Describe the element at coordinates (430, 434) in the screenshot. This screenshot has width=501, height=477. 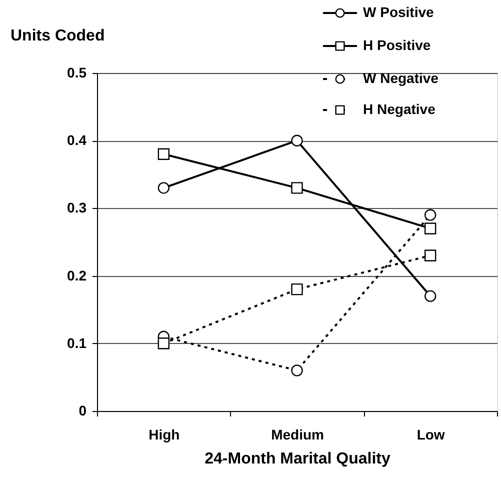
I see `x-tick-label: Low` at that location.